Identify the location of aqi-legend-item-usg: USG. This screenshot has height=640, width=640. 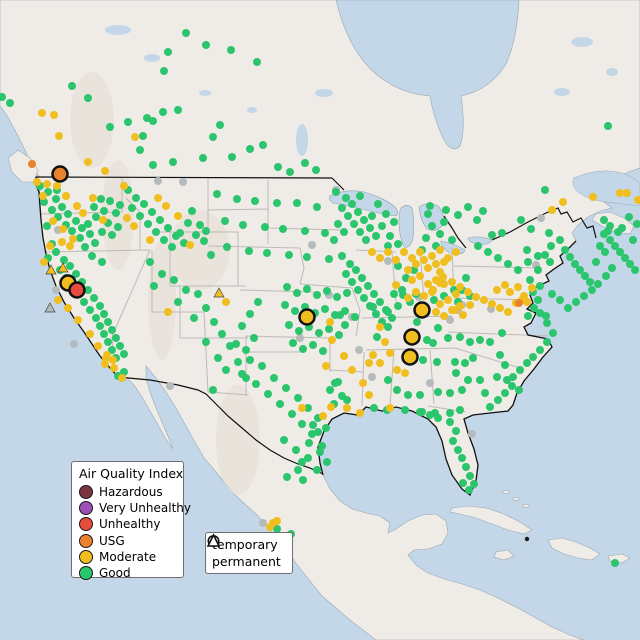
(128, 541).